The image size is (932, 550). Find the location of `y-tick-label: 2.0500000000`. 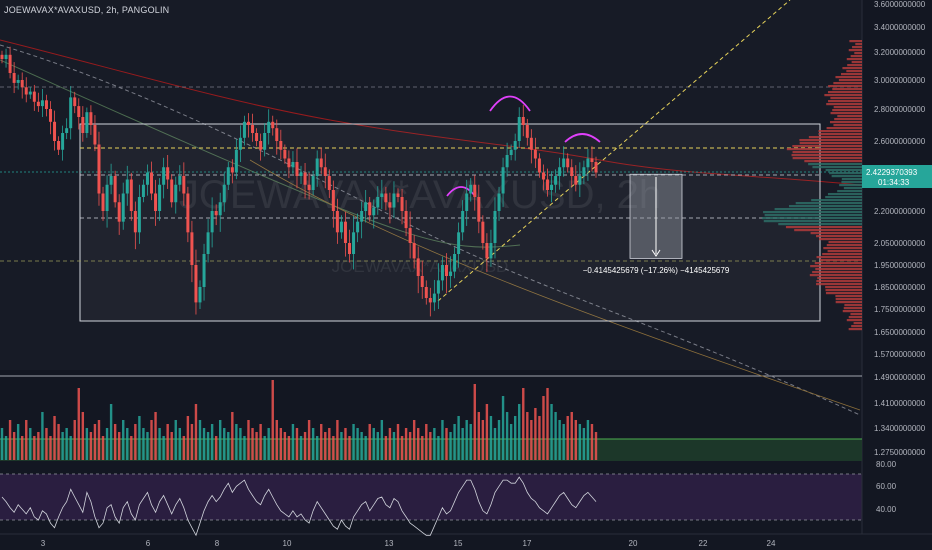

y-tick-label: 2.0500000000 is located at coordinates (900, 243).